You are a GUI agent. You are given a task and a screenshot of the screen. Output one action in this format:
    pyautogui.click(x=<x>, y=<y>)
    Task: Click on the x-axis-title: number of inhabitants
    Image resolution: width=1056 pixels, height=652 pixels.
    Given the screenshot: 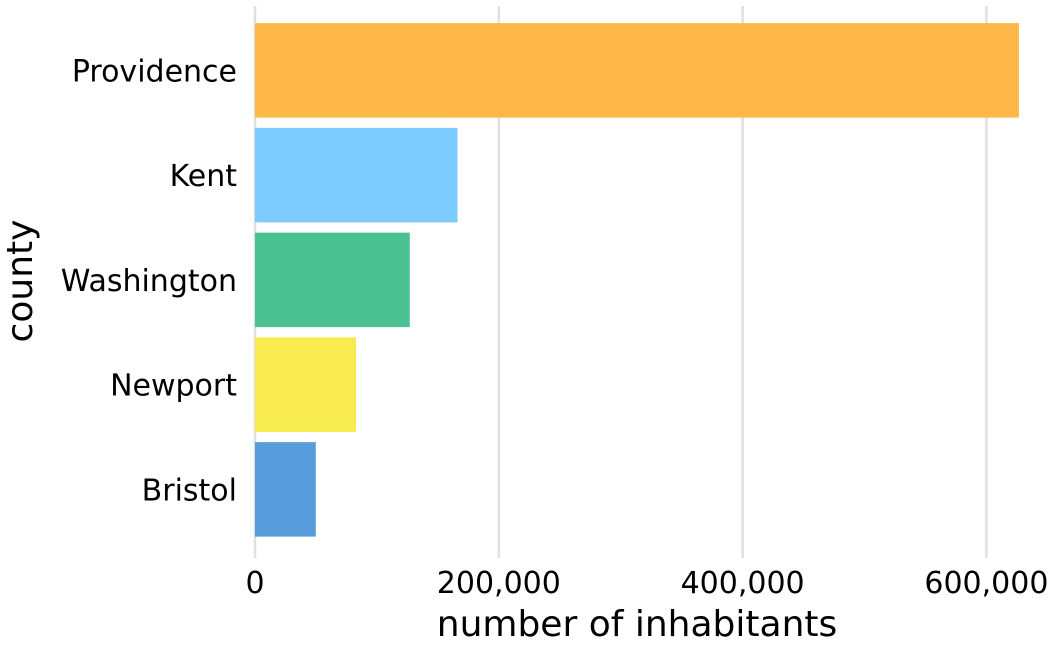 What is the action you would take?
    pyautogui.click(x=637, y=624)
    